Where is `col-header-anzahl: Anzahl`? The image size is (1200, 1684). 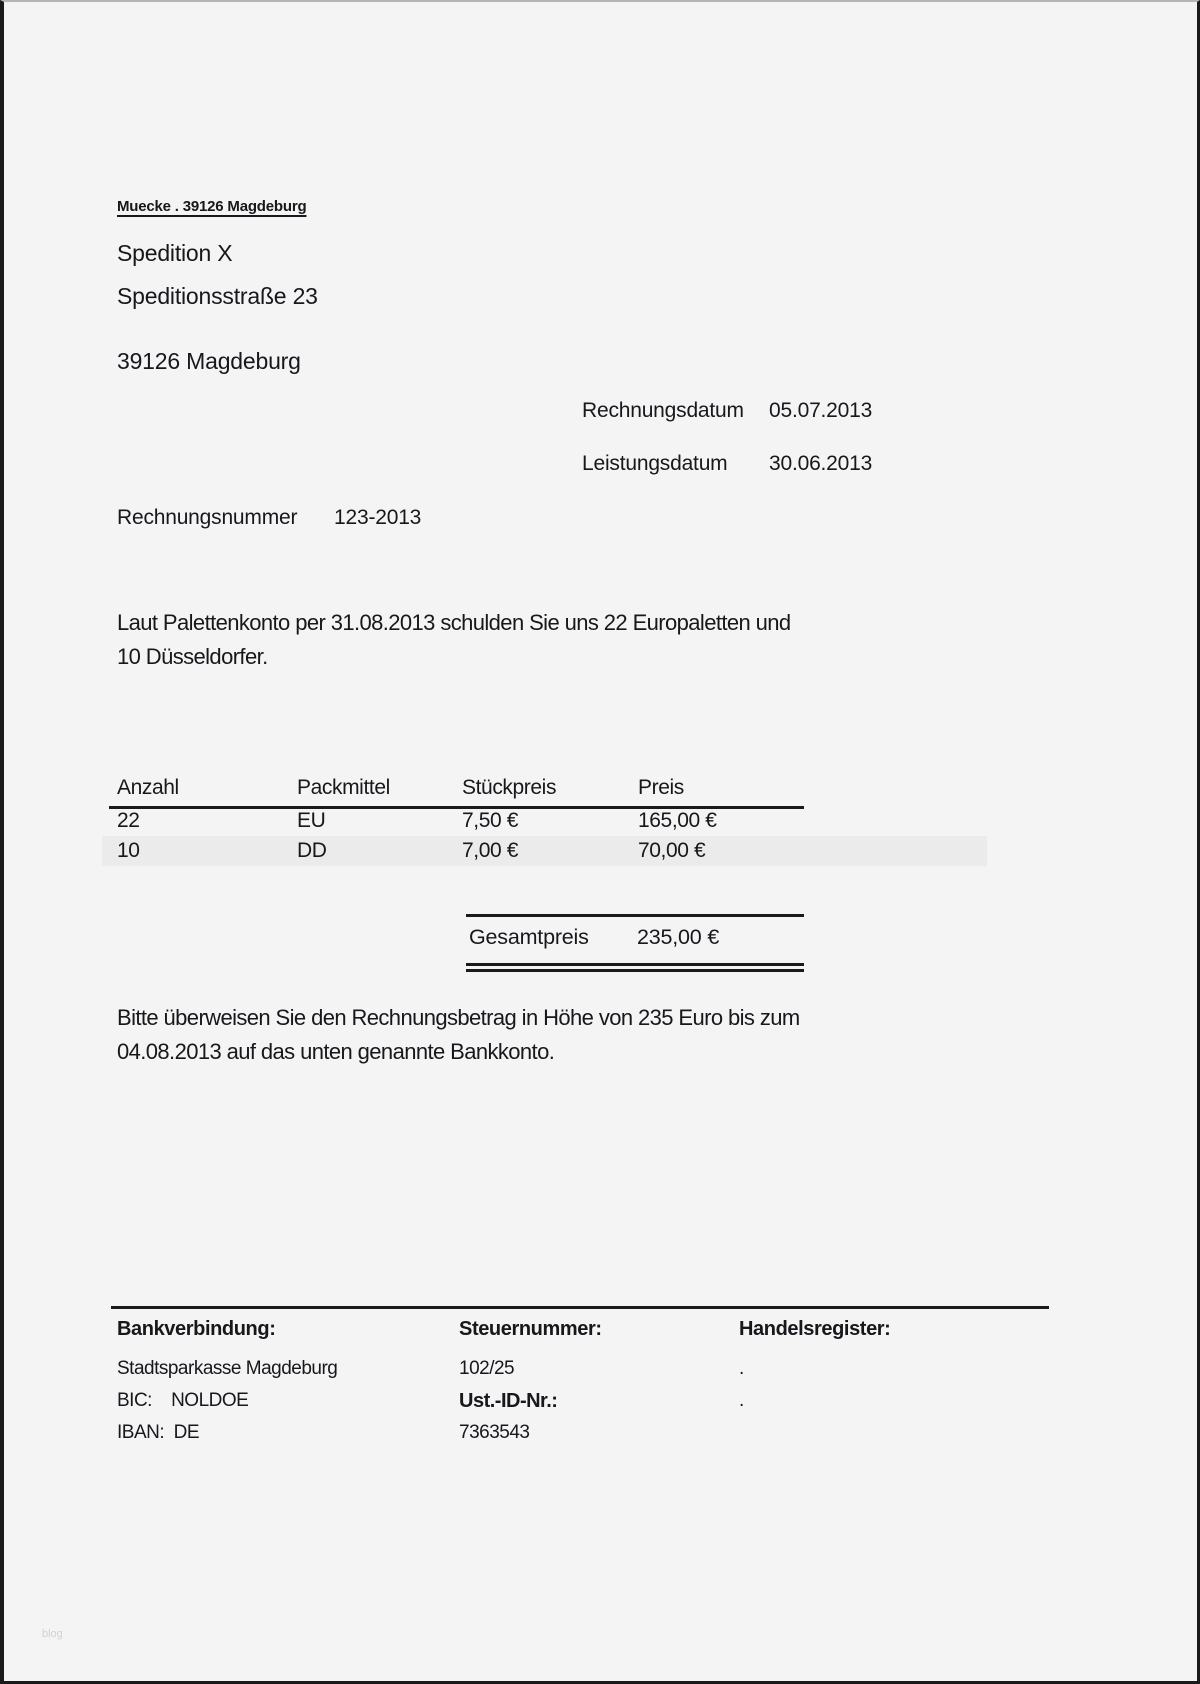
col-header-anzahl: Anzahl is located at coordinates (148, 787).